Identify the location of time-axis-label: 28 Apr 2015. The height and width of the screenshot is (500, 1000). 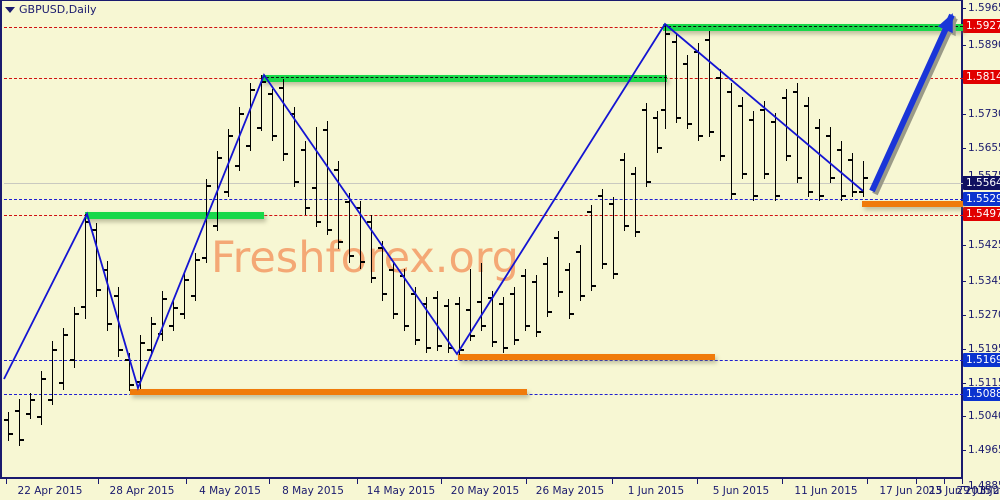
(142, 491).